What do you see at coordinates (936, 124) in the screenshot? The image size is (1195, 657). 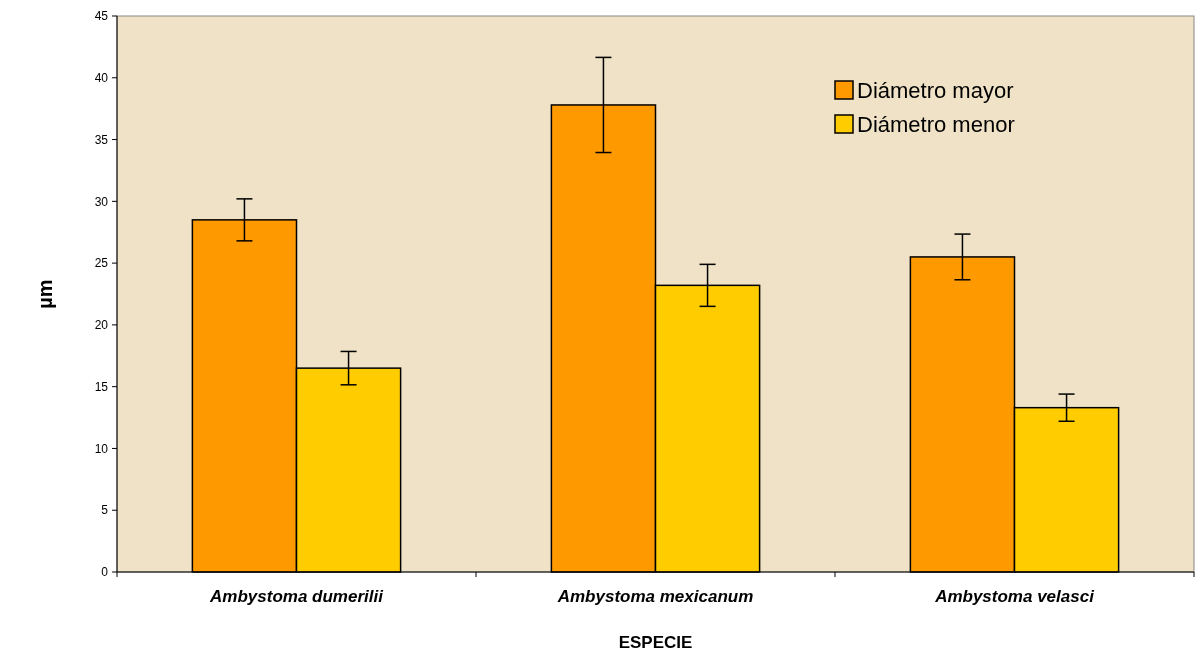 I see `legend-label: Diámetro menor` at bounding box center [936, 124].